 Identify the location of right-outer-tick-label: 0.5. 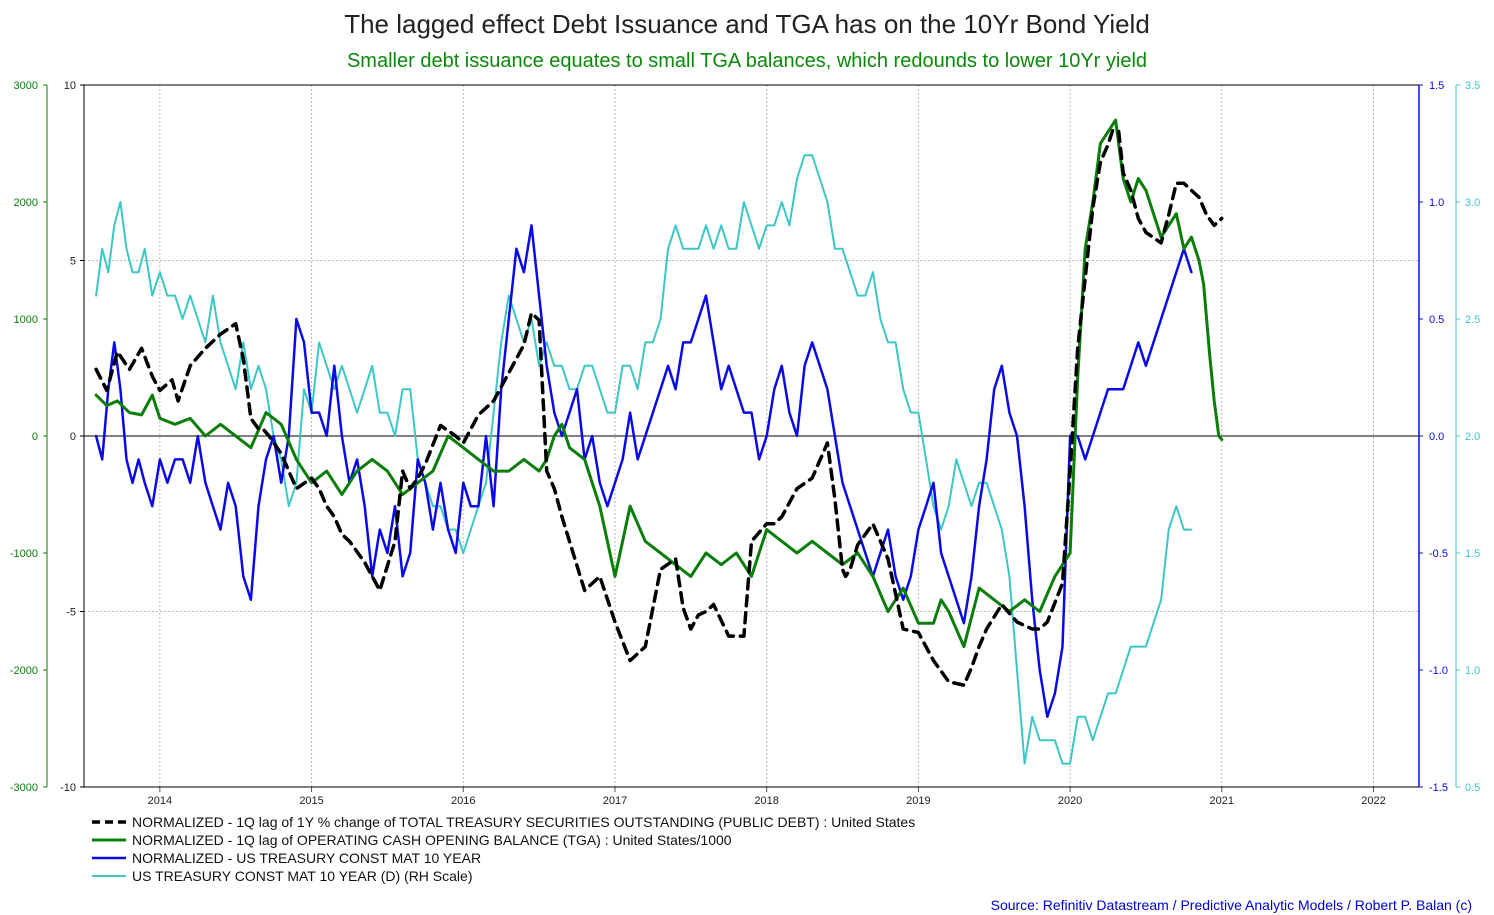
(1472, 788).